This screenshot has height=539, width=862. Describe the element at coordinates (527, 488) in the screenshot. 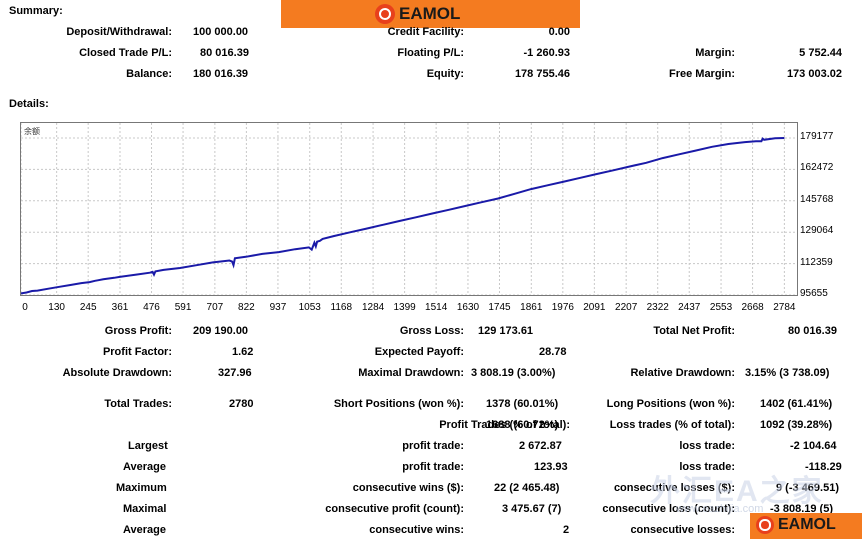

I see `max-cons-wins-value: 22 (2 465.48)` at that location.